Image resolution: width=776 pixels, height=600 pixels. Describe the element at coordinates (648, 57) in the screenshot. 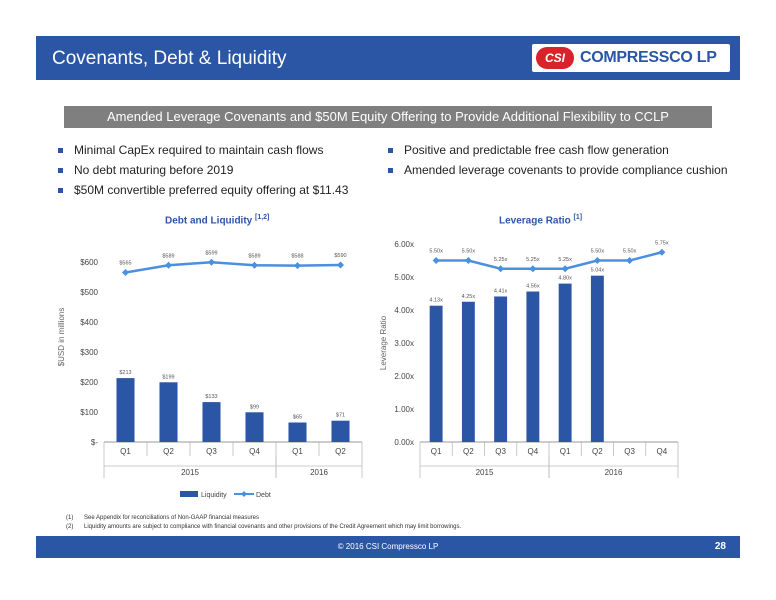

I see `logo-text: COMPRESSCO LP` at that location.